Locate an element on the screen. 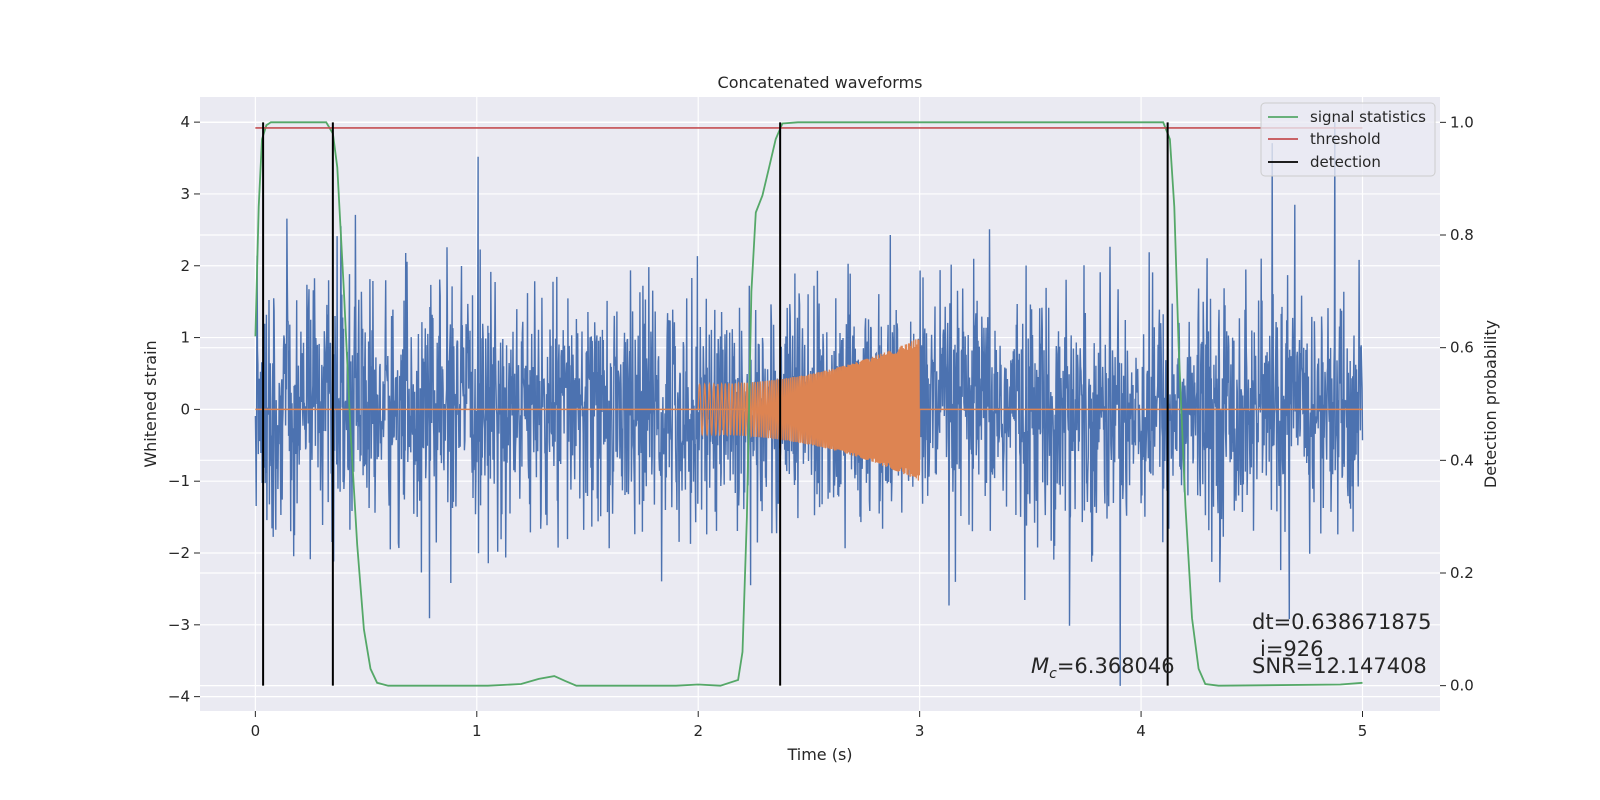 The image size is (1600, 800). legend: signal statistics threshold detection is located at coordinates (1348, 139).